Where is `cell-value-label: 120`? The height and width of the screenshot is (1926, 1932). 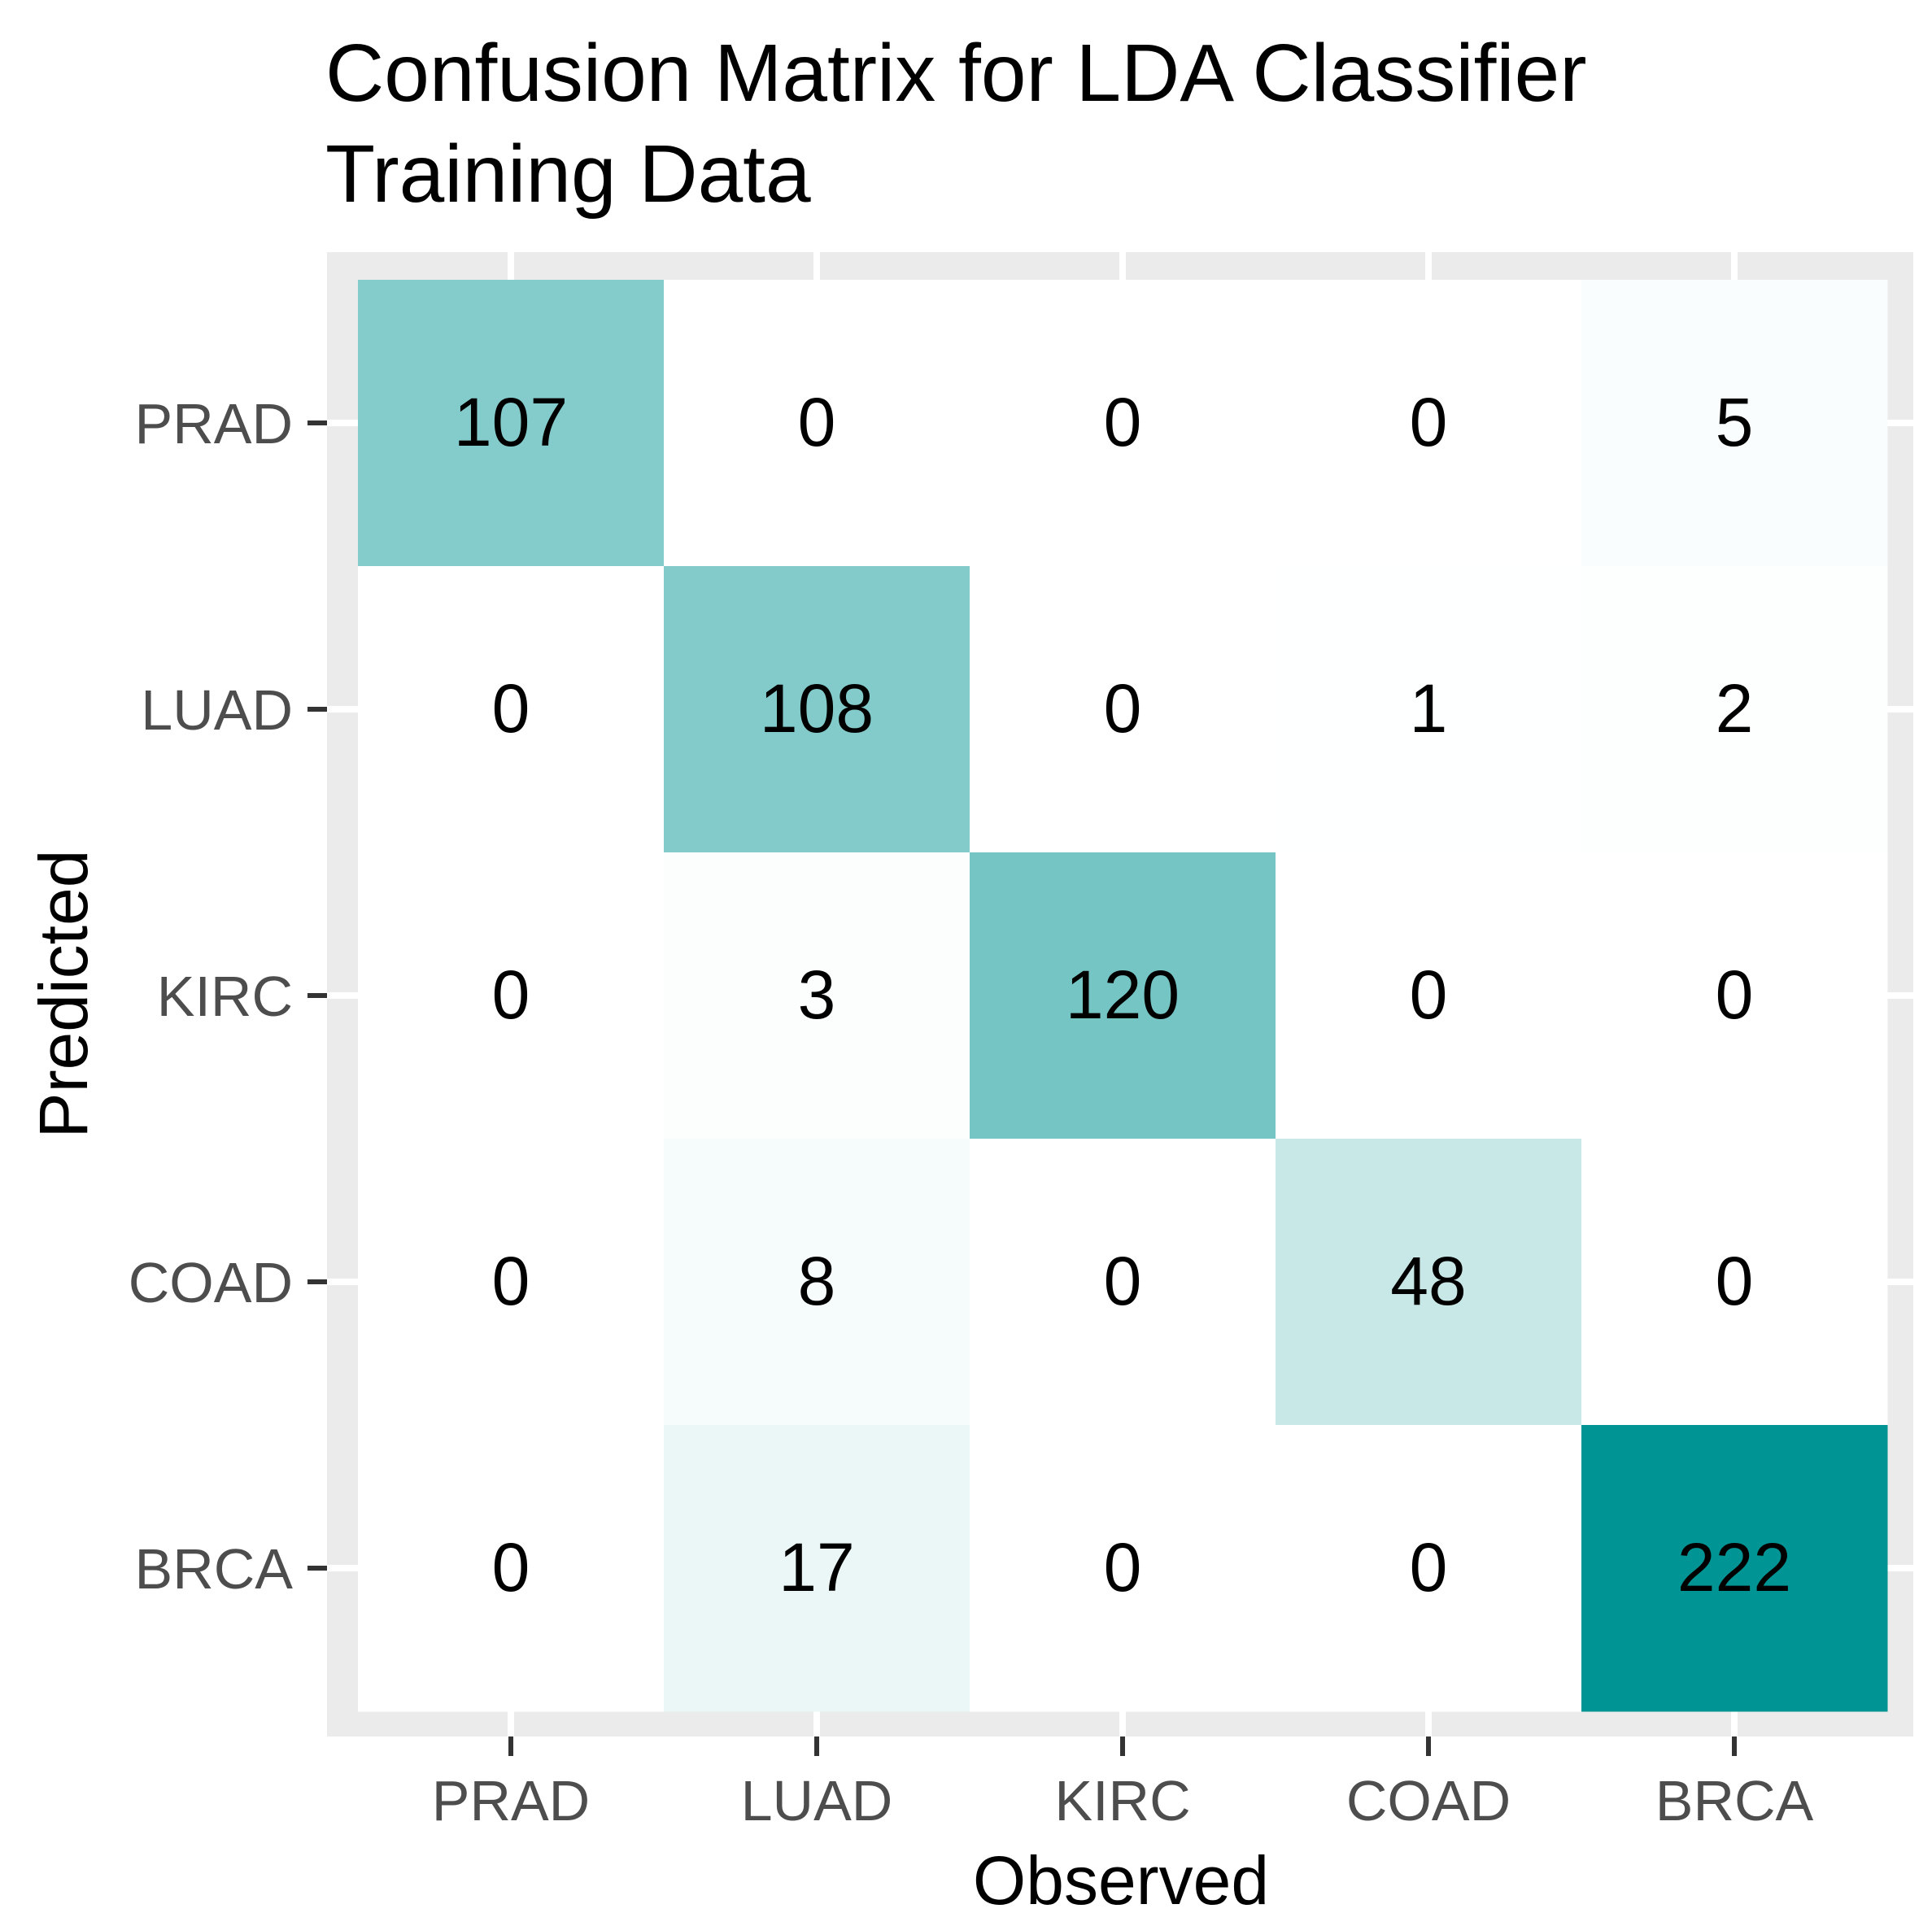
cell-value-label: 120 is located at coordinates (1123, 995).